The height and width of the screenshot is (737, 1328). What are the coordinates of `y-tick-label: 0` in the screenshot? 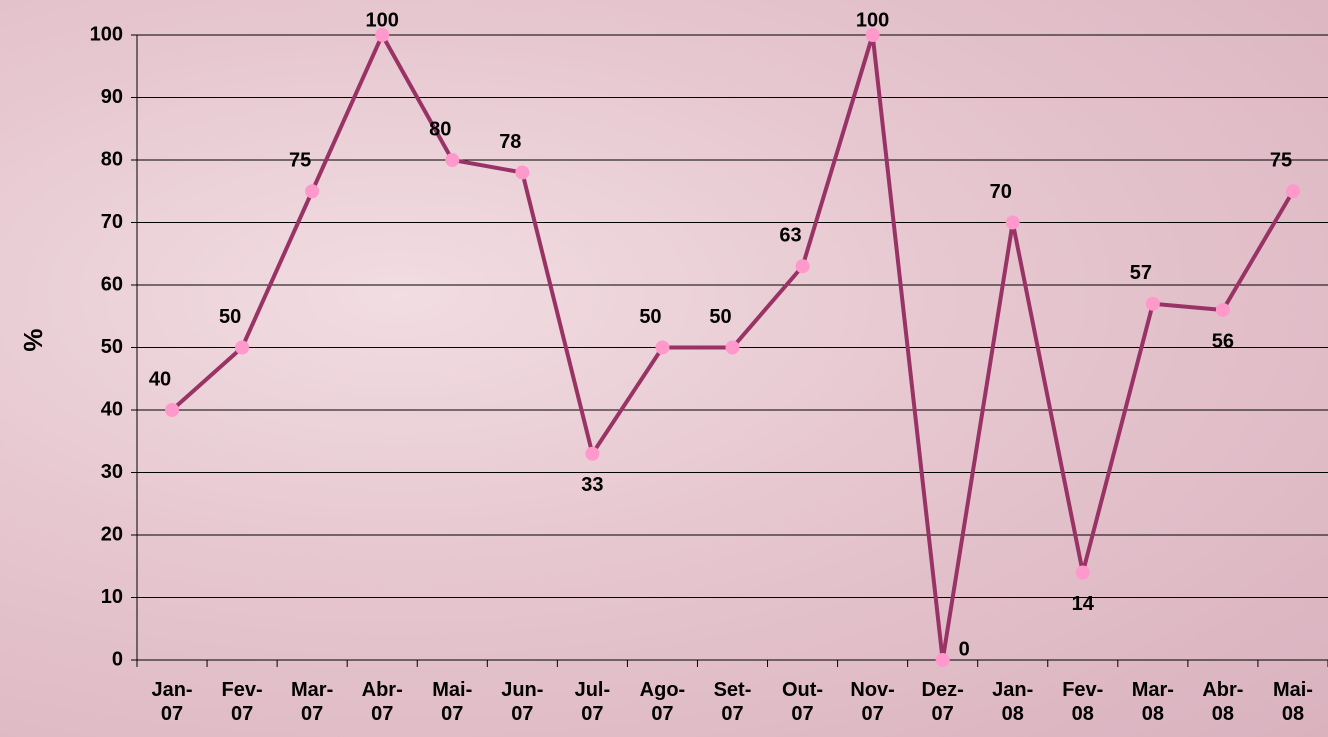 It's located at (117, 659).